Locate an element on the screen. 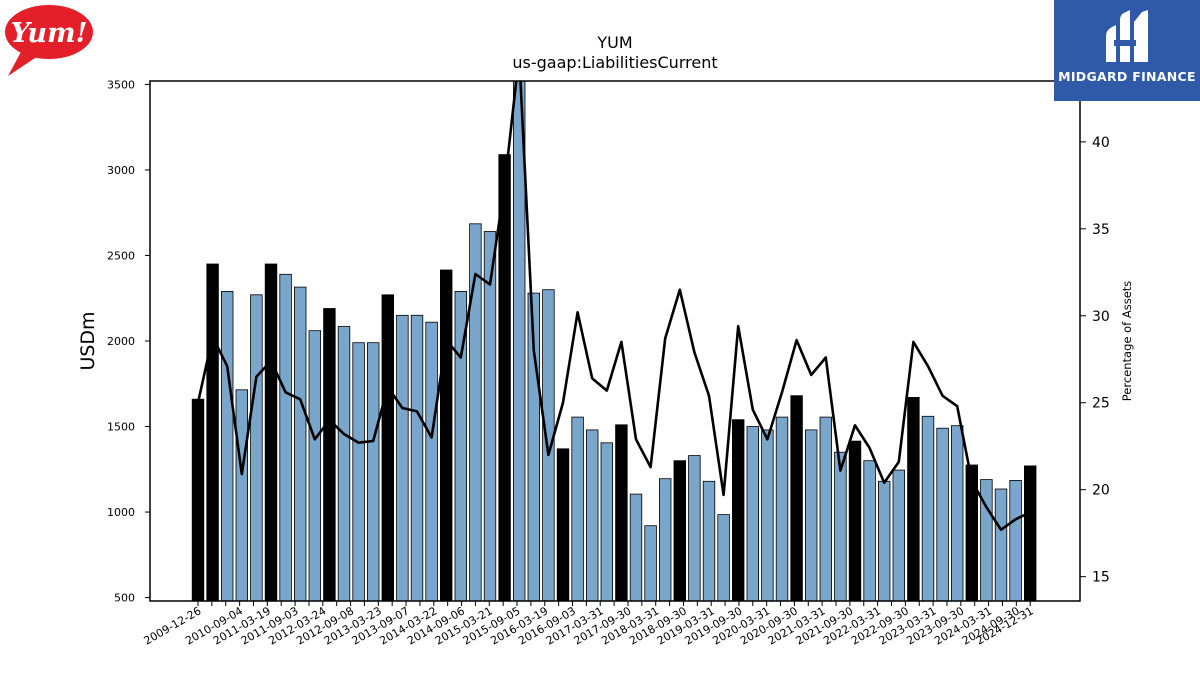 This screenshot has width=1200, height=675. y-axis-right: 15 20 25 30 35 40 is located at coordinates (1095, 360).